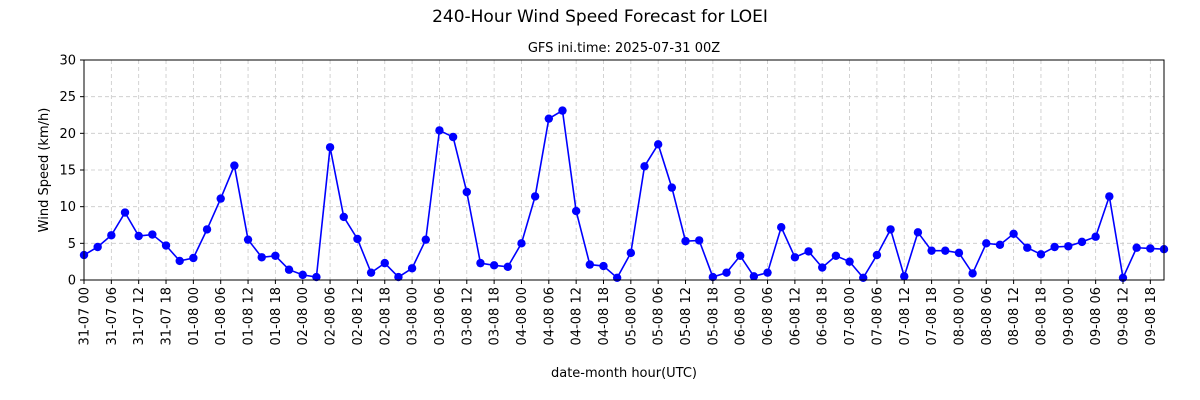 This screenshot has width=1200, height=400. What do you see at coordinates (67, 97) in the screenshot?
I see `y-tick-label: 25` at bounding box center [67, 97].